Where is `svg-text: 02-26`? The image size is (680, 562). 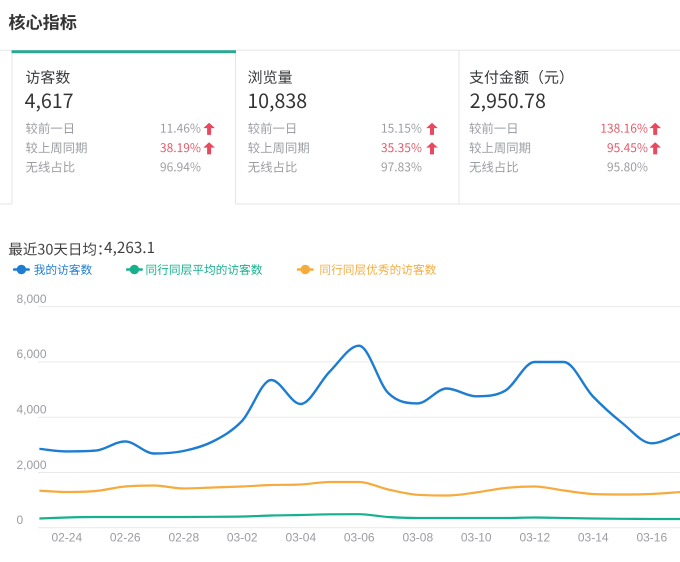 svg-text: 02-26 is located at coordinates (125, 538).